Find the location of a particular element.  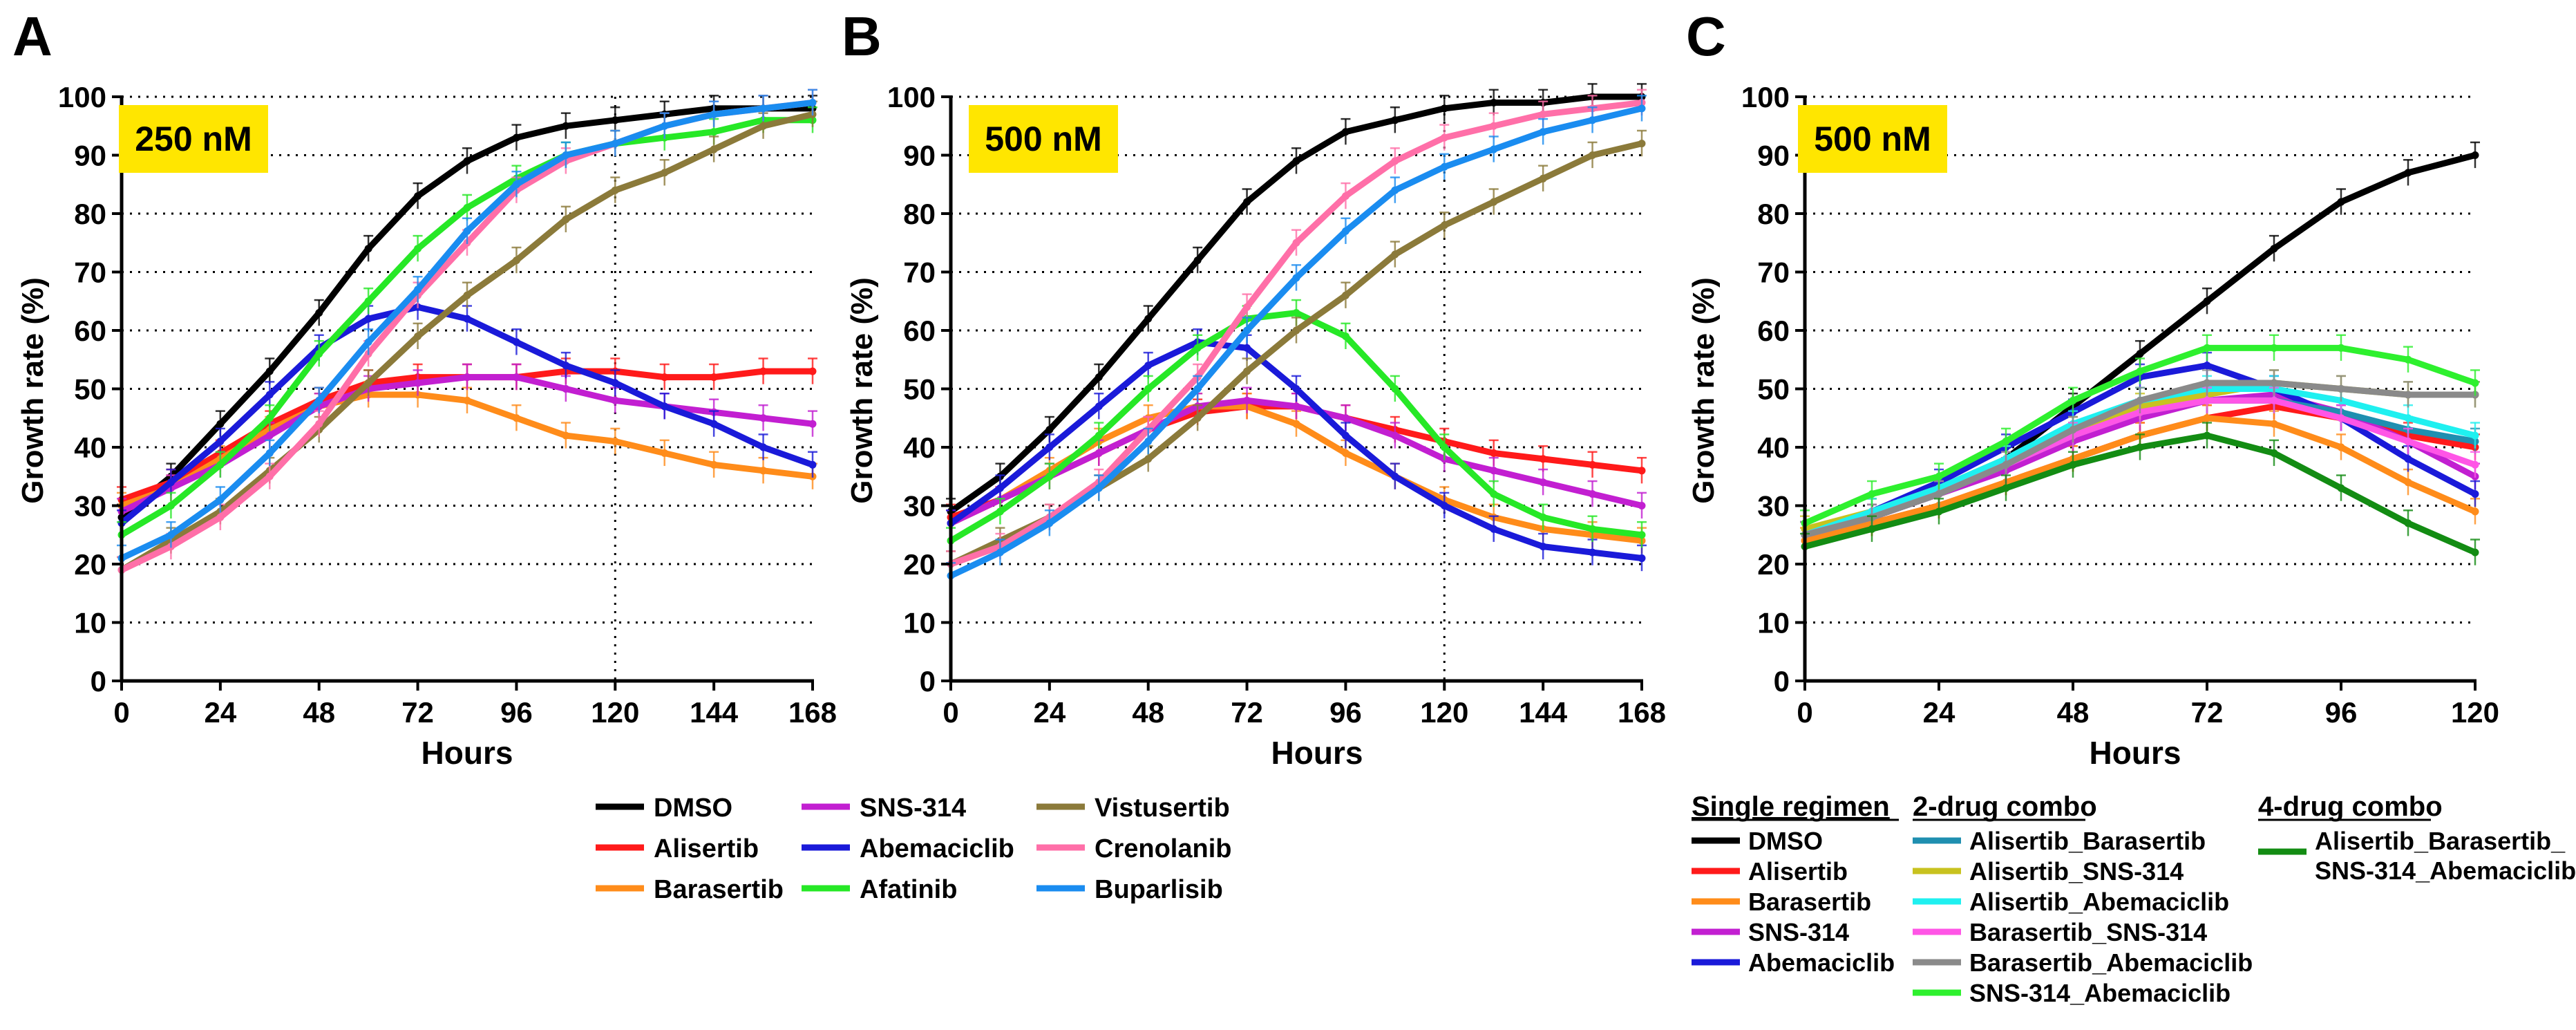

series-dmso is located at coordinates (1296, 304).